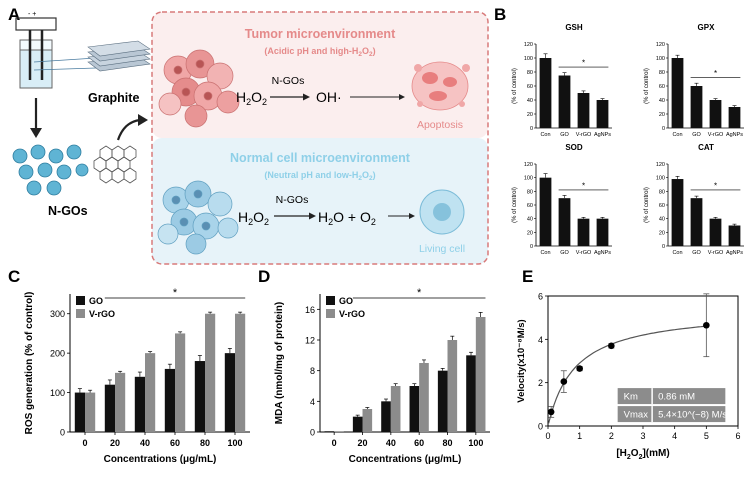 Image resolution: width=755 pixels, height=478 pixels. What do you see at coordinates (662, 115) in the screenshot?
I see `gpx-ytick-label: 20` at bounding box center [662, 115].